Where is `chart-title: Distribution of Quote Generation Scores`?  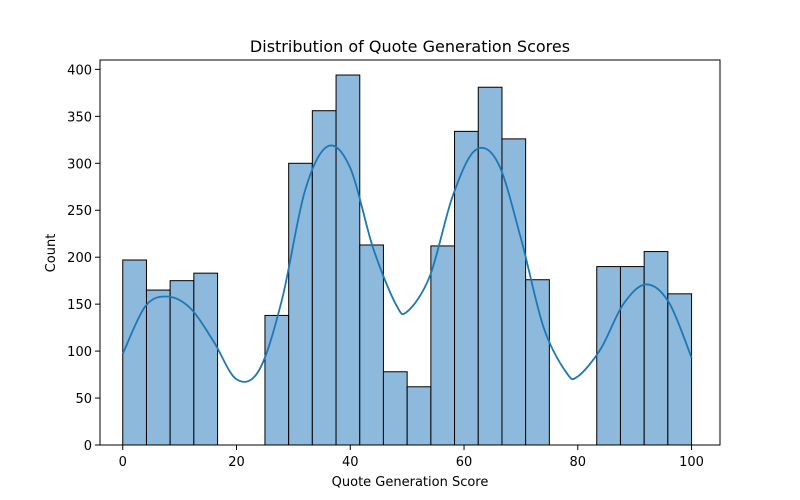 chart-title: Distribution of Quote Generation Scores is located at coordinates (410, 46).